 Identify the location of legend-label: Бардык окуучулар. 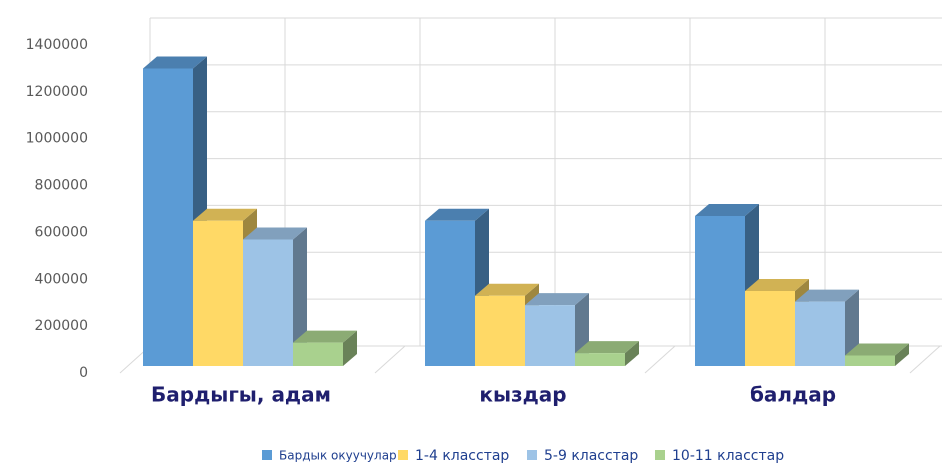
(338, 456).